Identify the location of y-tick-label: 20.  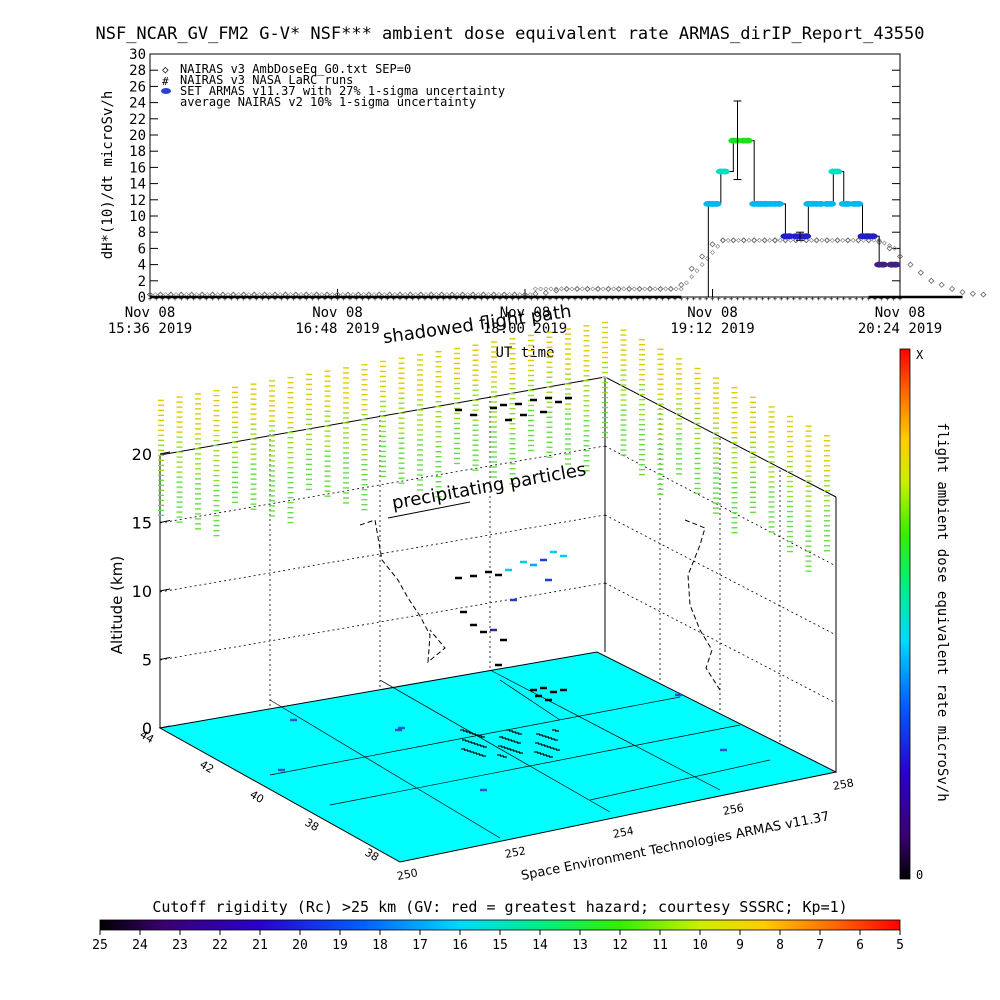
(137, 136).